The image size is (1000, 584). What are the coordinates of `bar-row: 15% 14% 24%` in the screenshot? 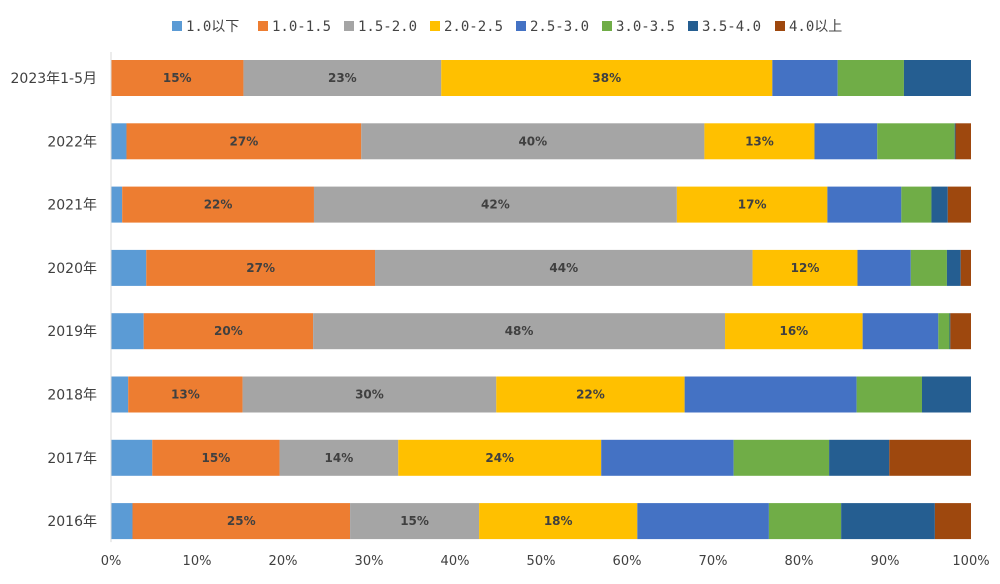 It's located at (541, 457).